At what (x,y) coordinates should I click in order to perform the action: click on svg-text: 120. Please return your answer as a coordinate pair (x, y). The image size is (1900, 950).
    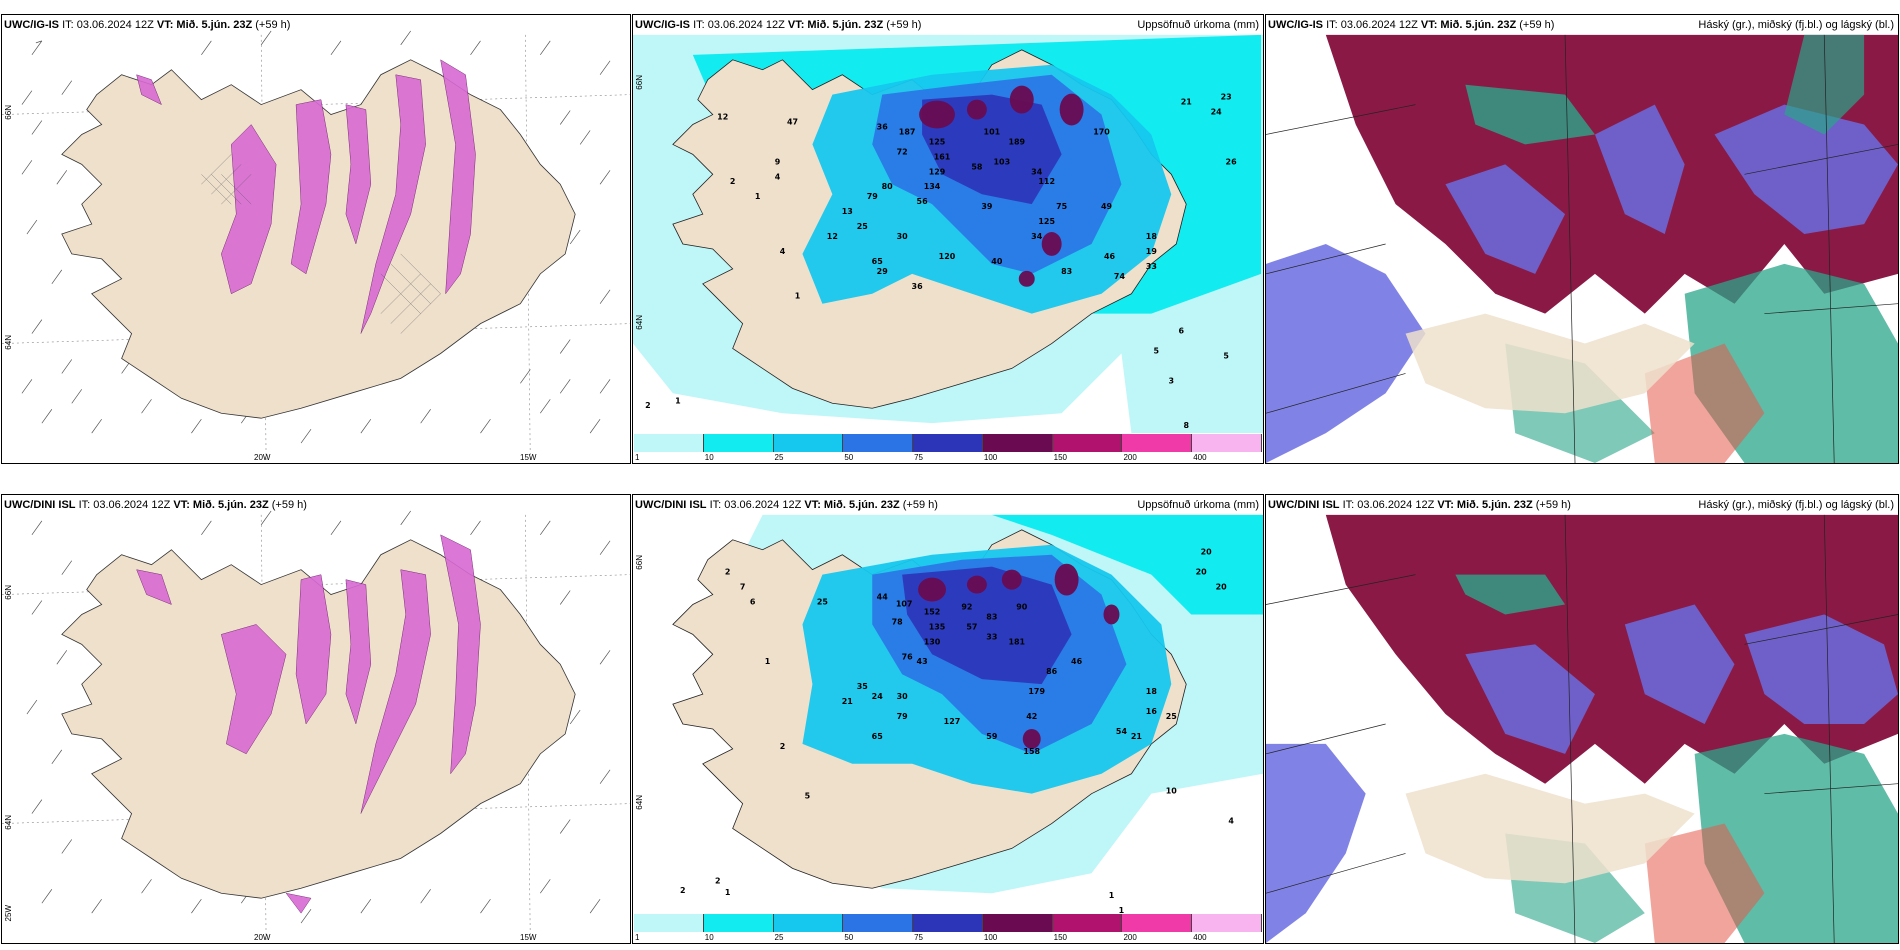
    Looking at the image, I should click on (947, 256).